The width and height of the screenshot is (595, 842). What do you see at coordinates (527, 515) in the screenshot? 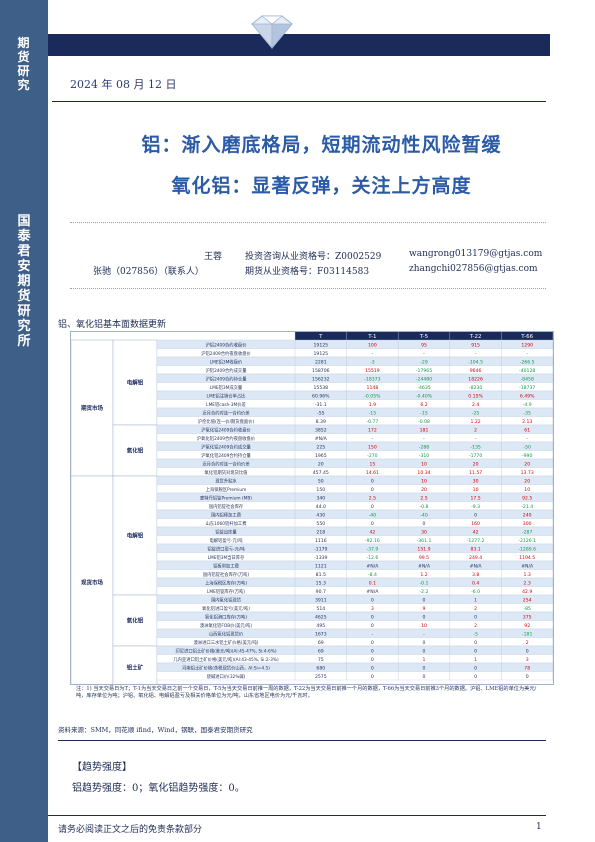
I see `table-cell: 240` at bounding box center [527, 515].